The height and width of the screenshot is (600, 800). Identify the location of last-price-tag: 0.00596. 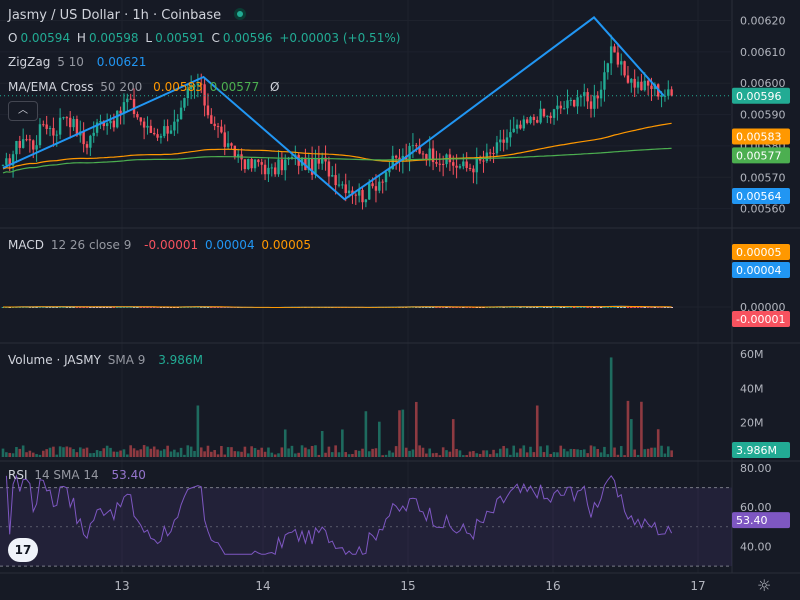
(759, 96).